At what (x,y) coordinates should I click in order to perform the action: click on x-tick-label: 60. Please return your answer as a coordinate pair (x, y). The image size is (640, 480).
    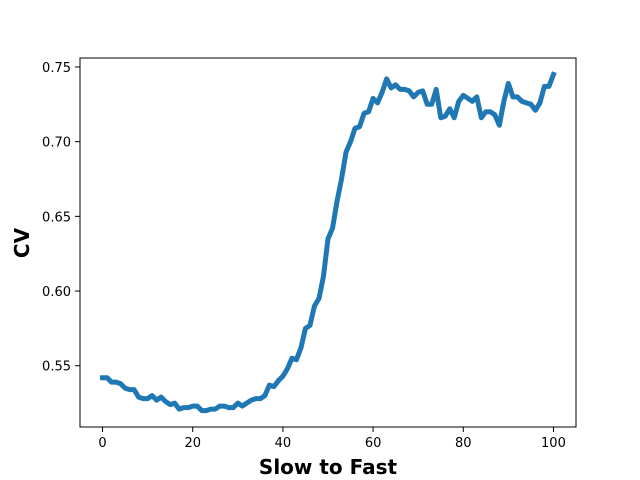
    Looking at the image, I should click on (373, 443).